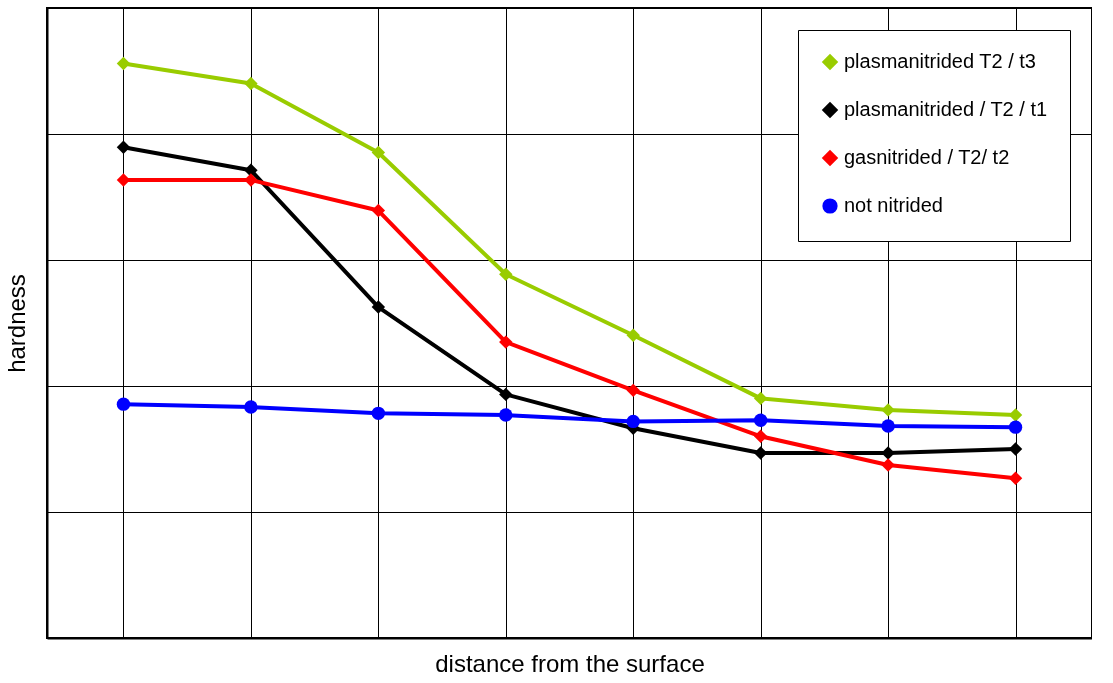 The image size is (1113, 683). I want to click on legend-label: plasmanitrided / T2 / t1, so click(946, 109).